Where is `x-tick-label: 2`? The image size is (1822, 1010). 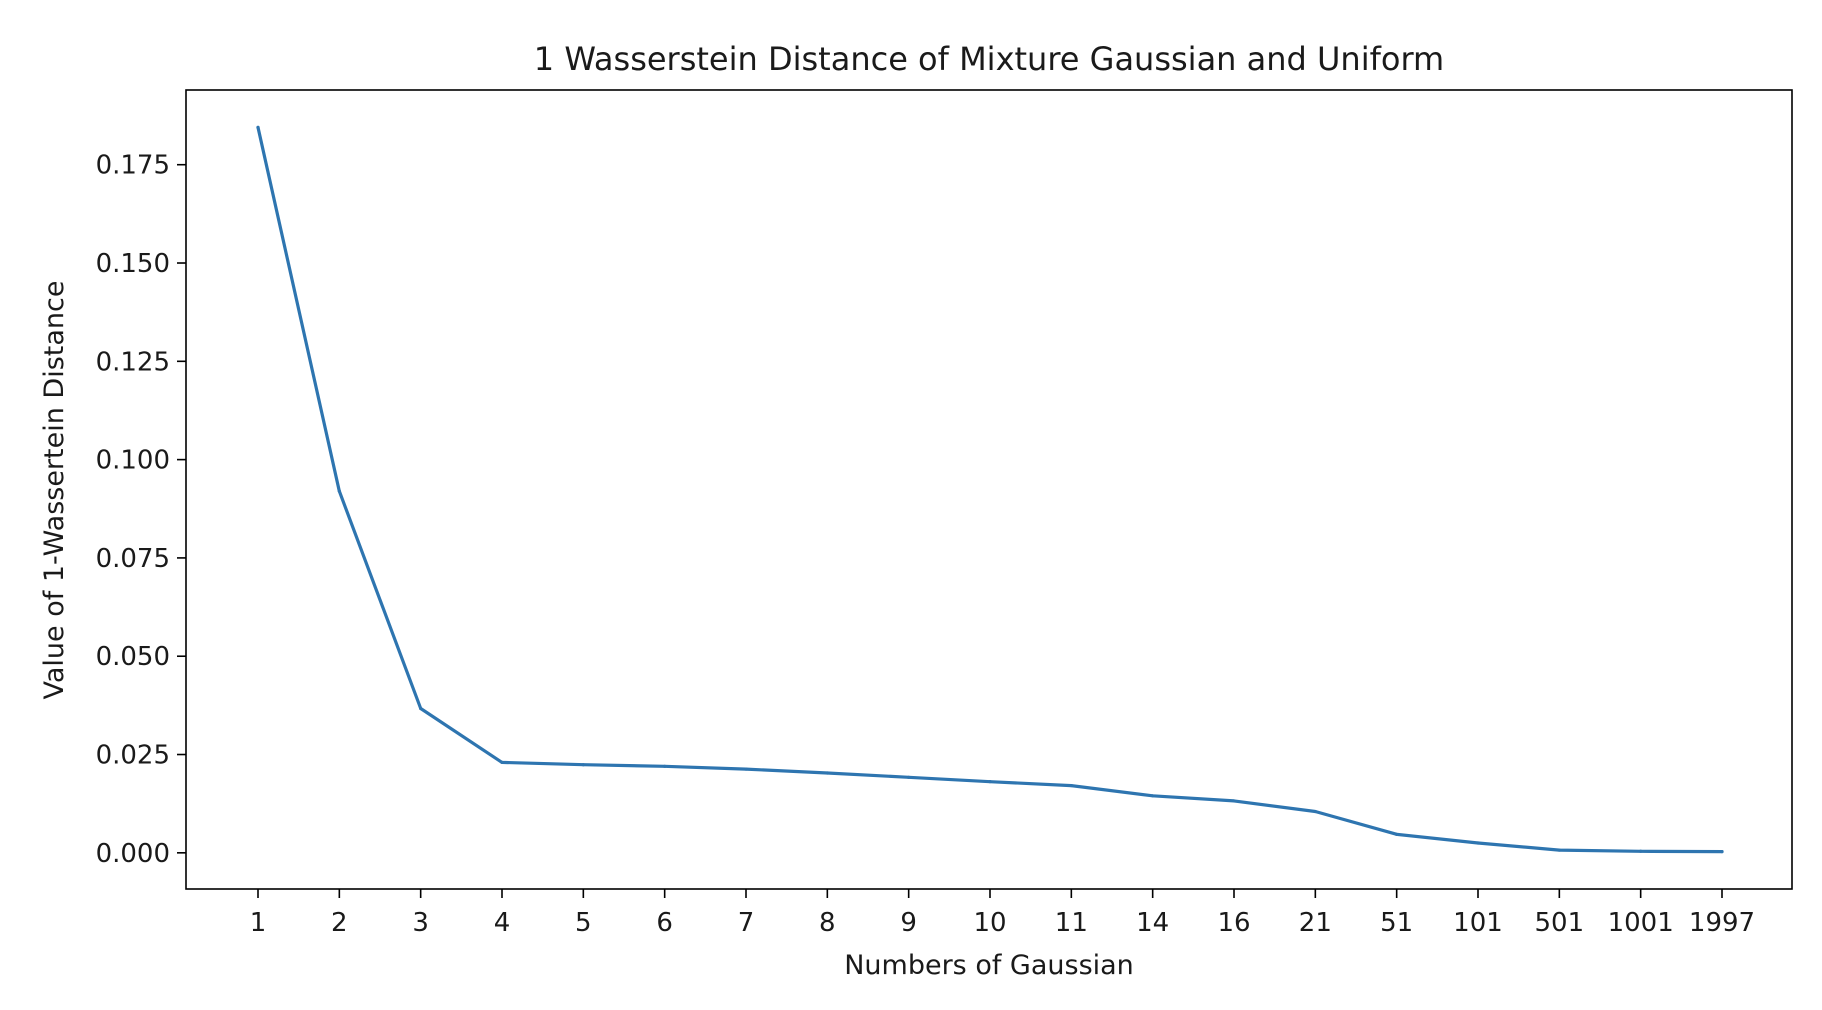
x-tick-label: 2 is located at coordinates (339, 923).